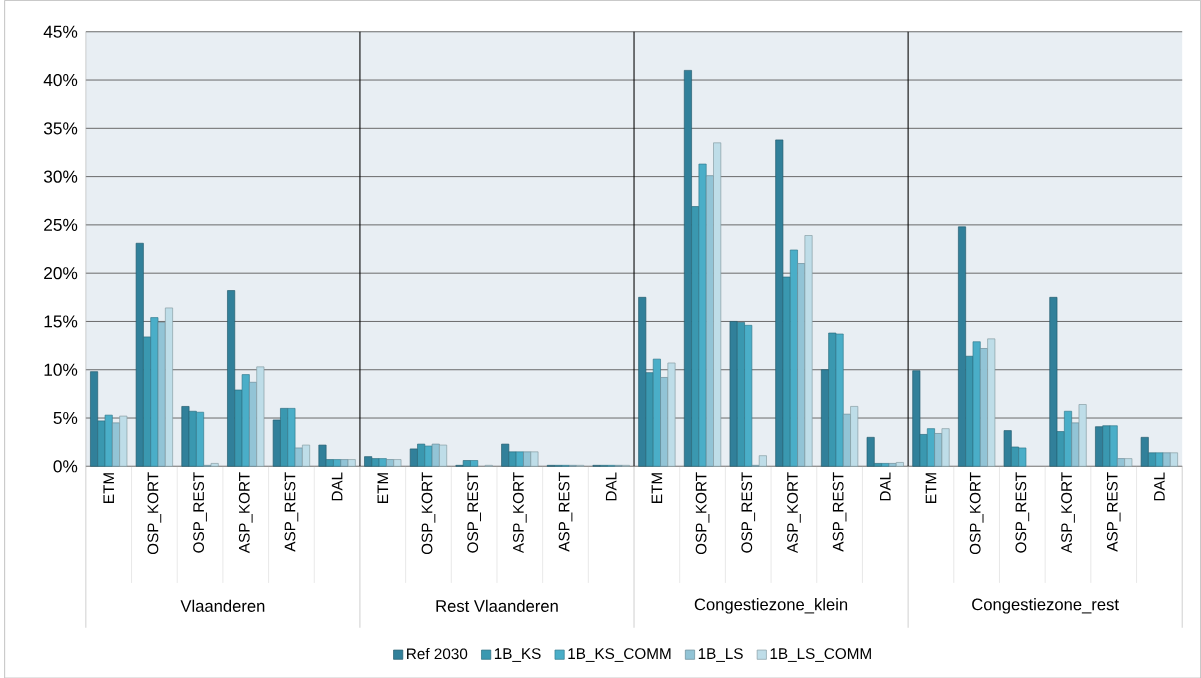  I want to click on y-tick-label: 15%, so click(61, 321).